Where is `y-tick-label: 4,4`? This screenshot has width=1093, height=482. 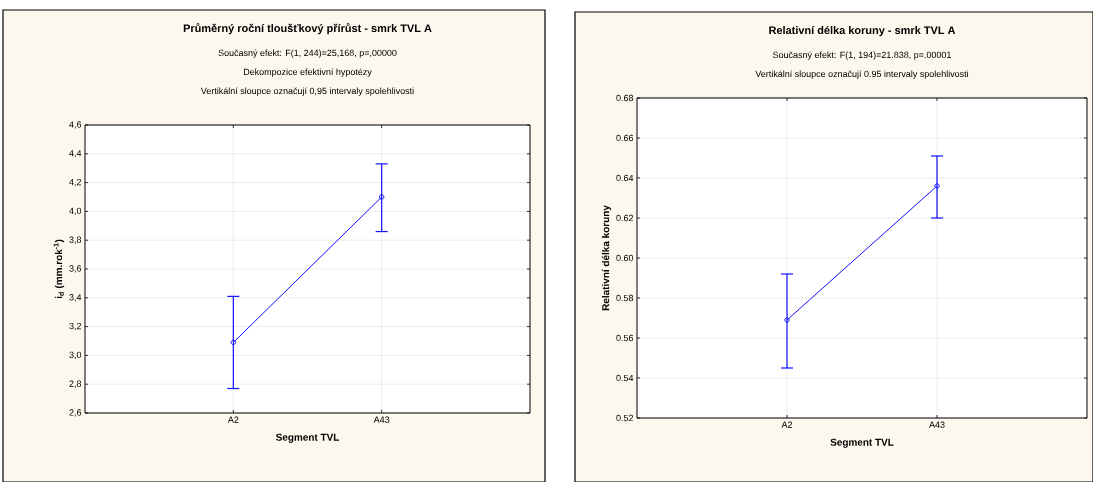
y-tick-label: 4,4 is located at coordinates (75, 154).